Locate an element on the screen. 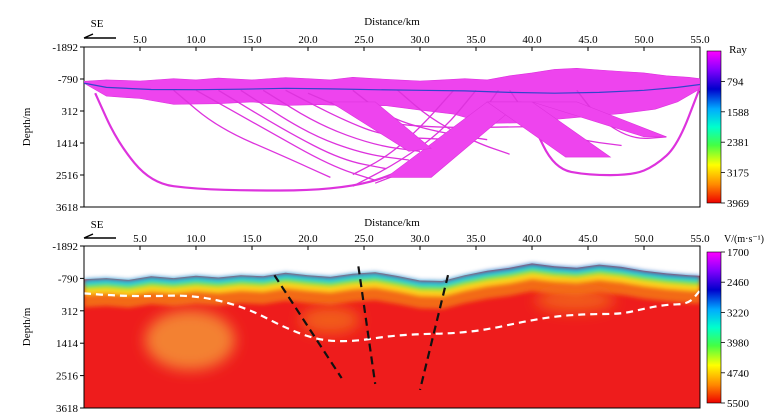 The image size is (776, 415). velocity-colorbar-tick-label: 3220 is located at coordinates (738, 313).